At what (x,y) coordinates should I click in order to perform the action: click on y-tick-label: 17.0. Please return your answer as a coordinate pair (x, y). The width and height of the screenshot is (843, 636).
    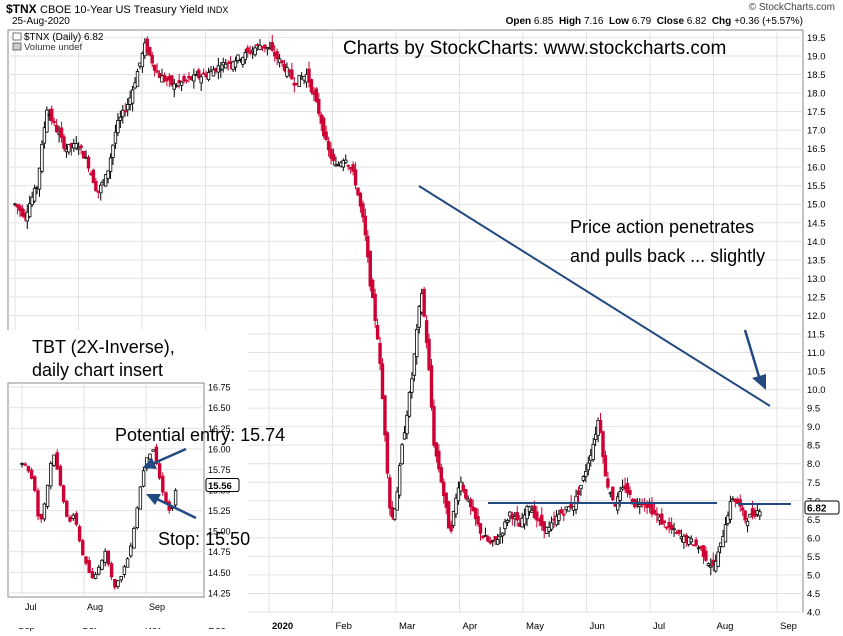
    Looking at the image, I should click on (816, 131).